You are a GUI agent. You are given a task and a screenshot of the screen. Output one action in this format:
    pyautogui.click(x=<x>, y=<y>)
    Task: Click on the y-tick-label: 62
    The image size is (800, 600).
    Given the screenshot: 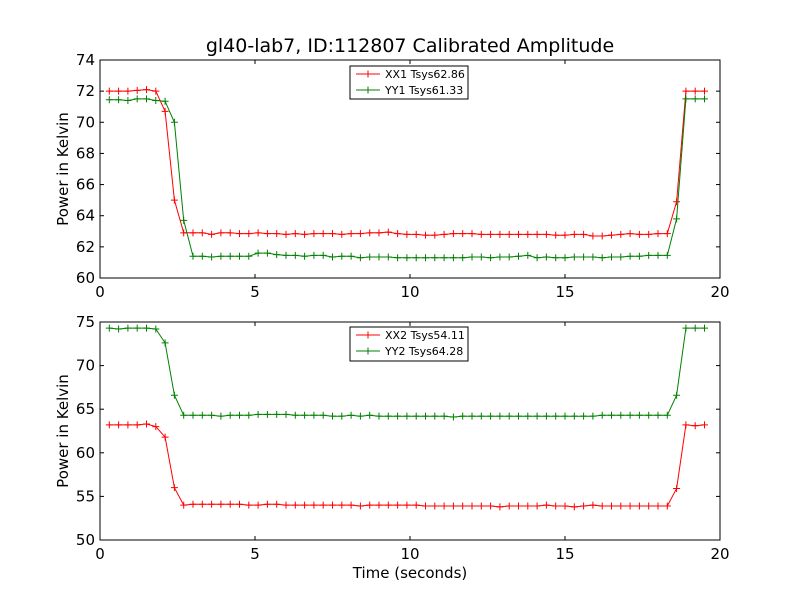 What is the action you would take?
    pyautogui.click(x=85, y=247)
    